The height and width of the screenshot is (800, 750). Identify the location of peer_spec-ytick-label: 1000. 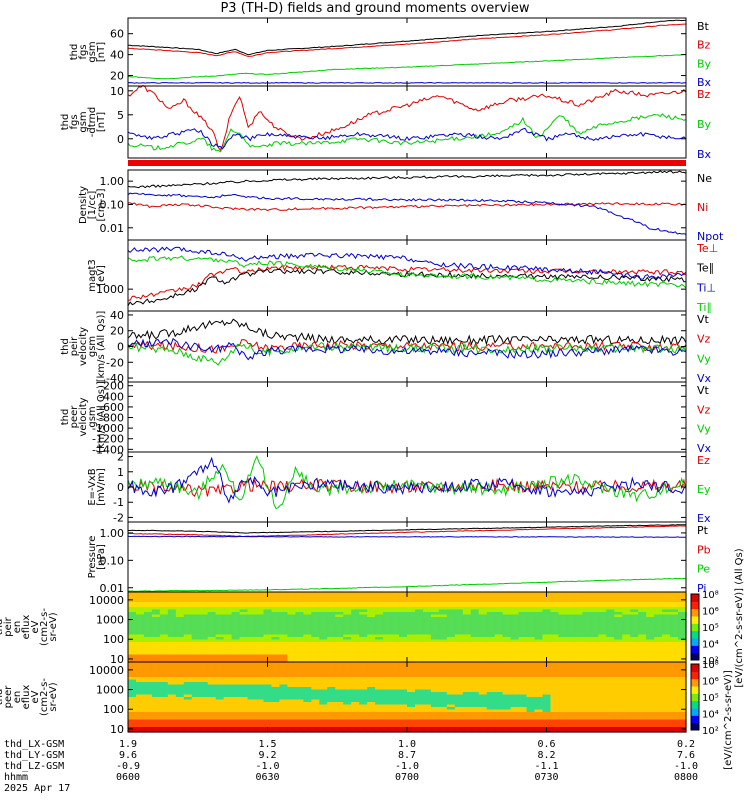
(110, 690).